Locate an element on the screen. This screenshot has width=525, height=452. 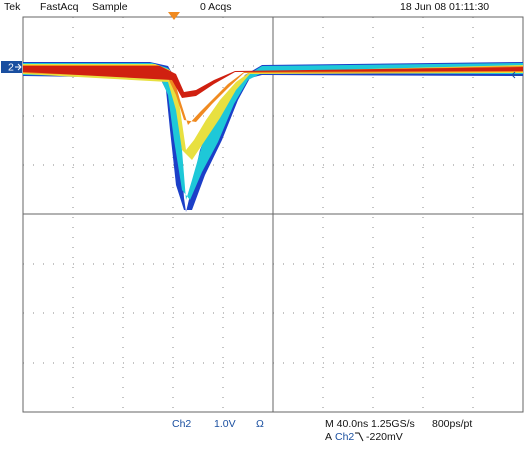
channel-marker-box is located at coordinates (11, 67).